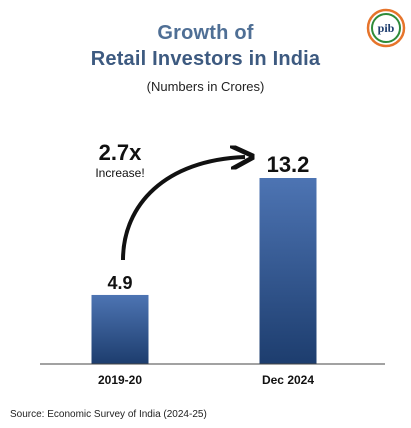 This screenshot has width=411, height=428. What do you see at coordinates (288, 380) in the screenshot?
I see `x-tick-label: Dec 2024` at bounding box center [288, 380].